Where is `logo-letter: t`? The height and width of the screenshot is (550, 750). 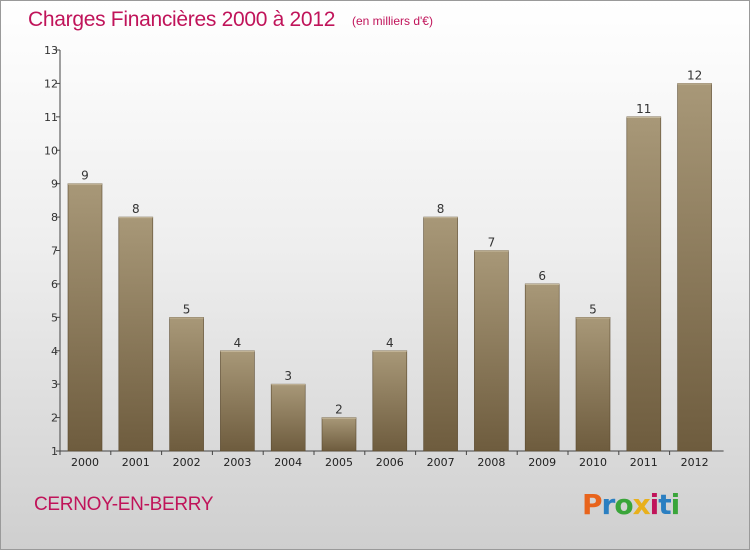
logo-letter: t is located at coordinates (664, 504).